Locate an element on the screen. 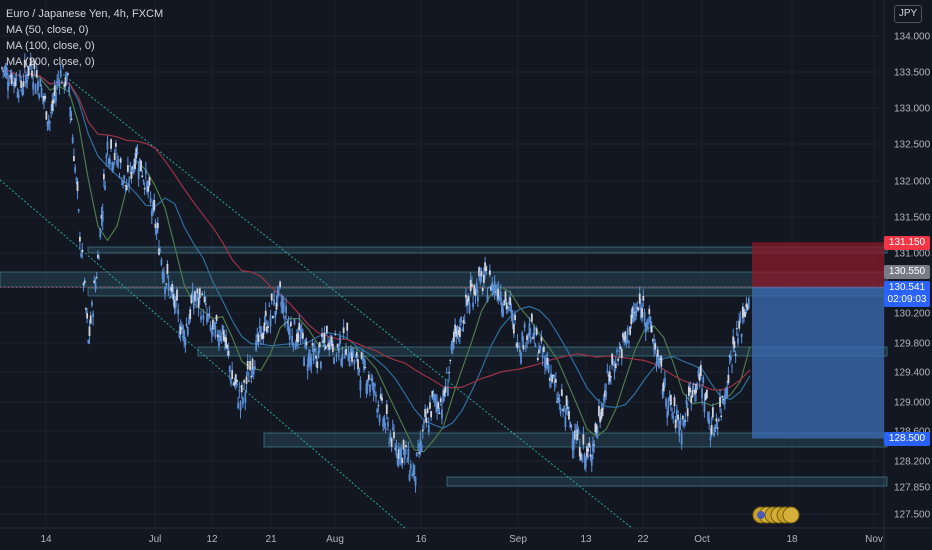 The height and width of the screenshot is (550, 932). ma100-label: MA (100, close, 0) is located at coordinates (50, 46).